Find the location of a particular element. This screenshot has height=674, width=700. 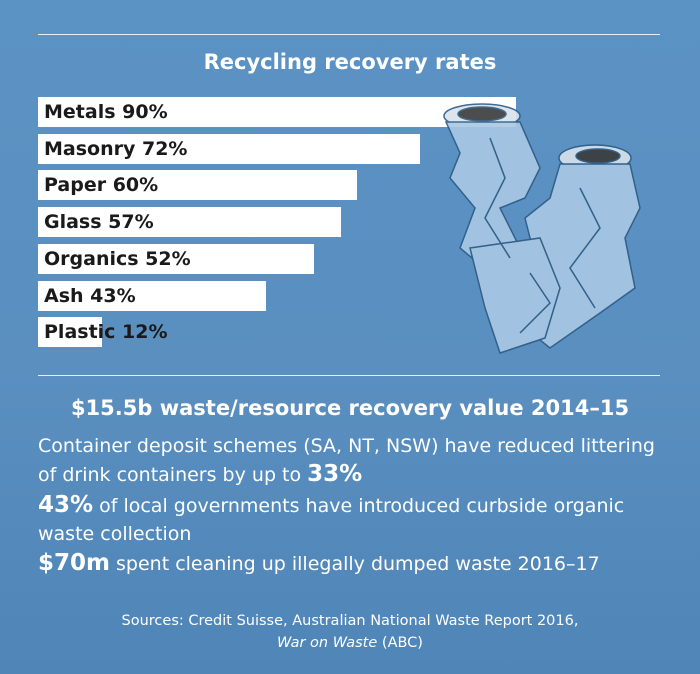

crushed-cans-icon is located at coordinates (542, 228).